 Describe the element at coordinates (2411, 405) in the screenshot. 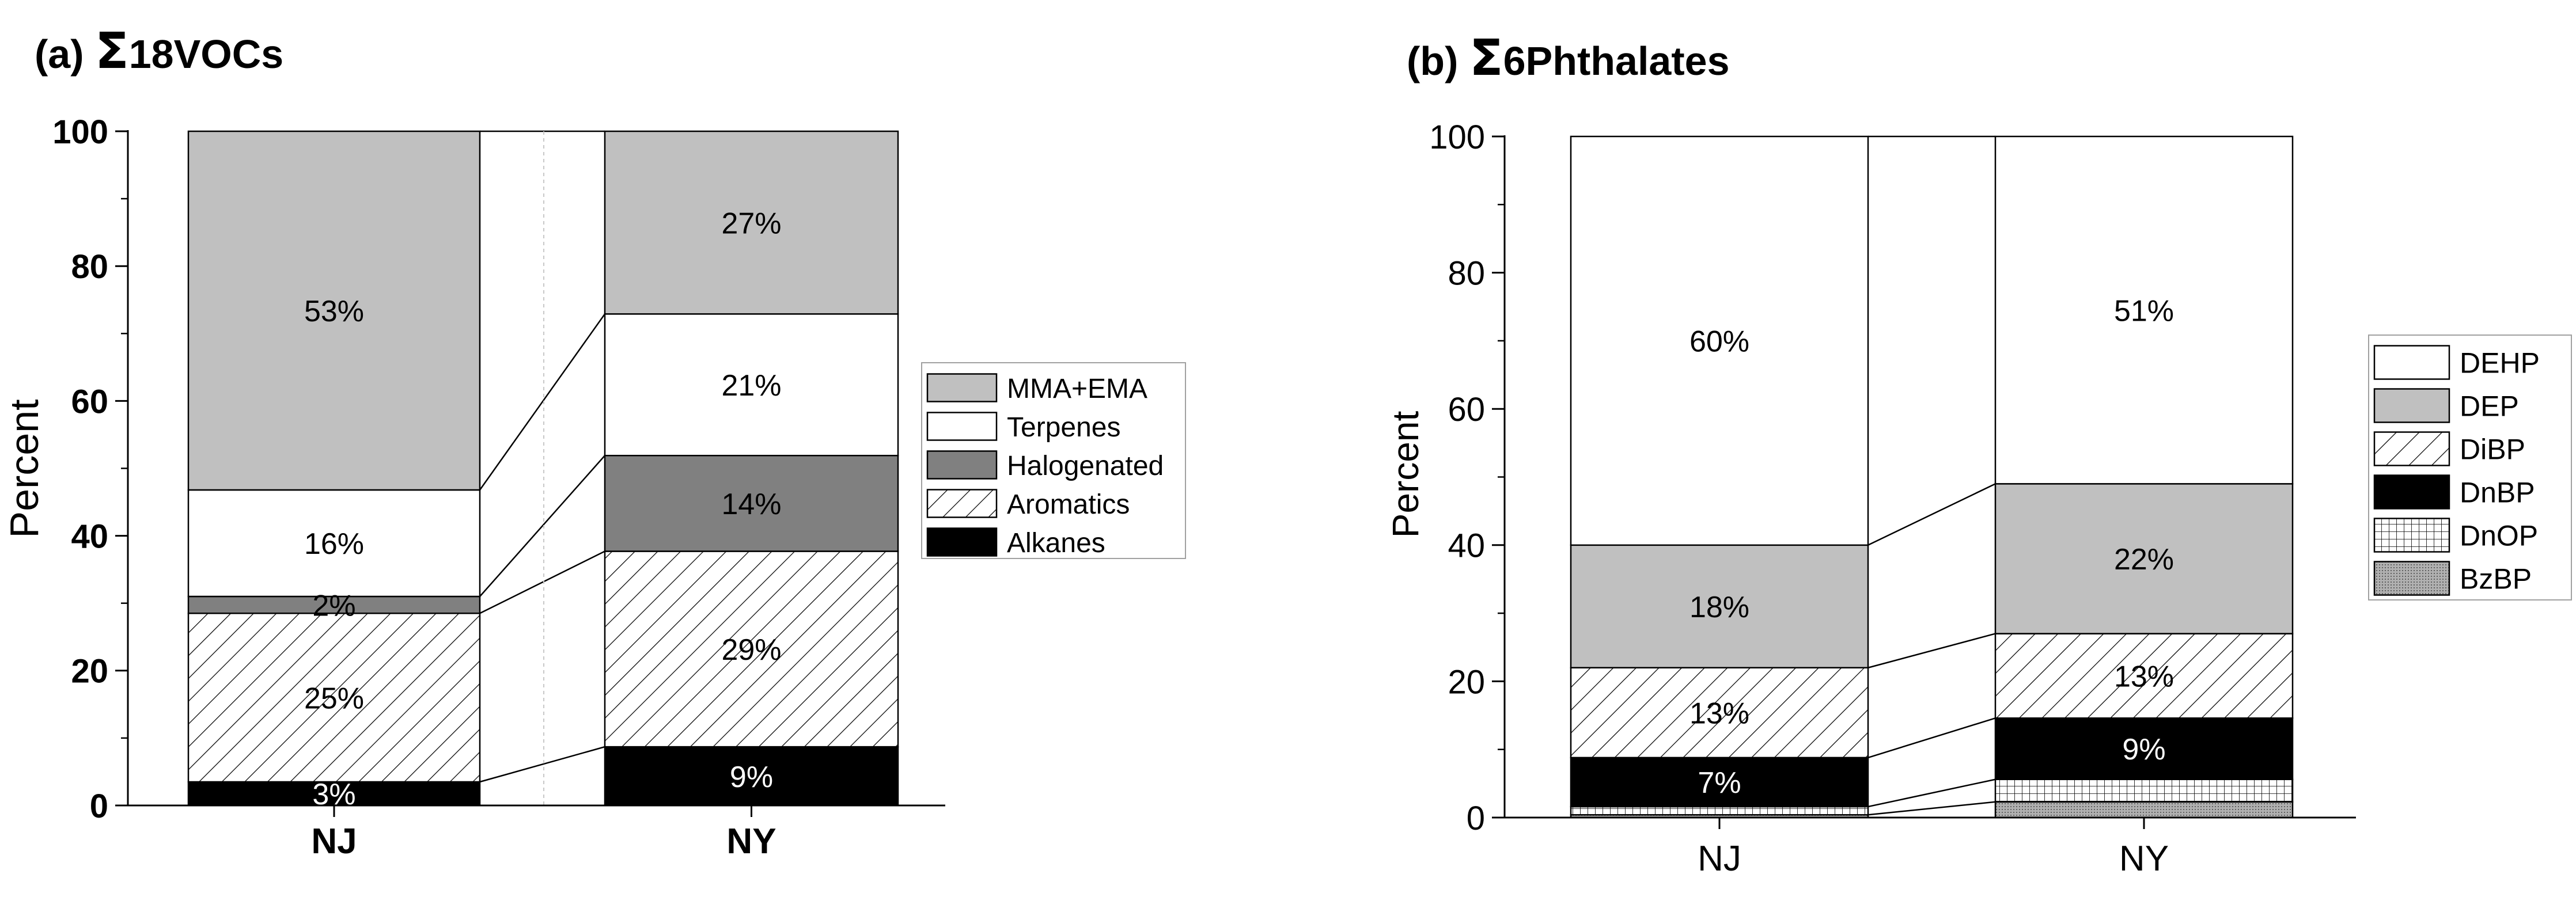

I see `legend-swatch-dep` at that location.